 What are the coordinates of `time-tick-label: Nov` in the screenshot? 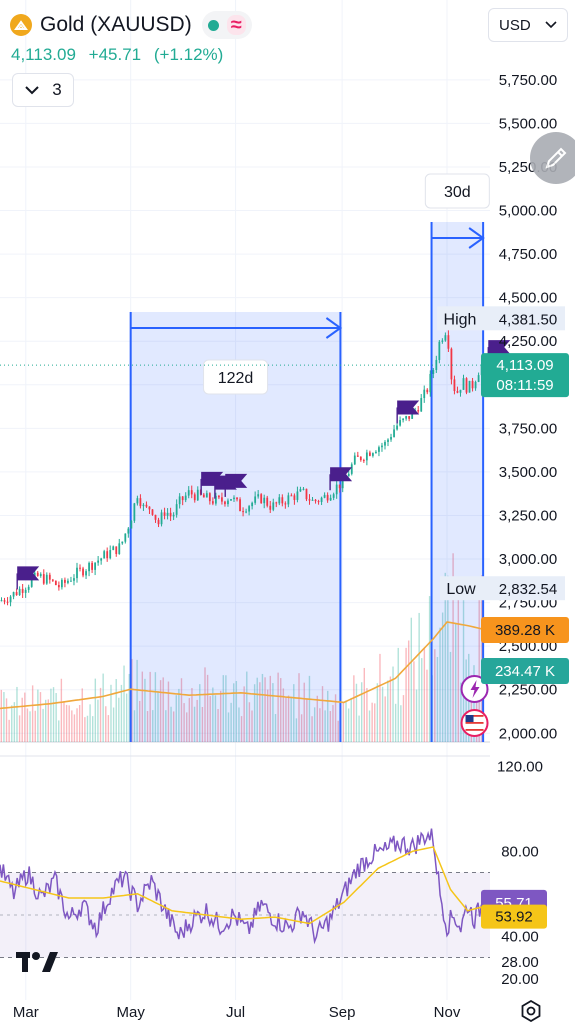 It's located at (447, 1012).